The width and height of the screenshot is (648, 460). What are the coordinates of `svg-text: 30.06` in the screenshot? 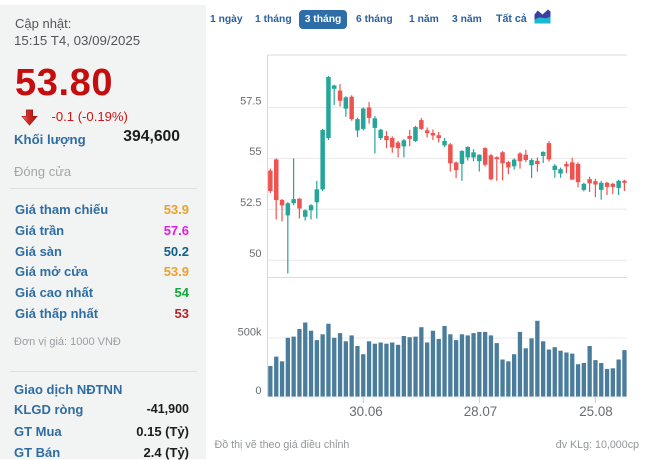 It's located at (366, 411).